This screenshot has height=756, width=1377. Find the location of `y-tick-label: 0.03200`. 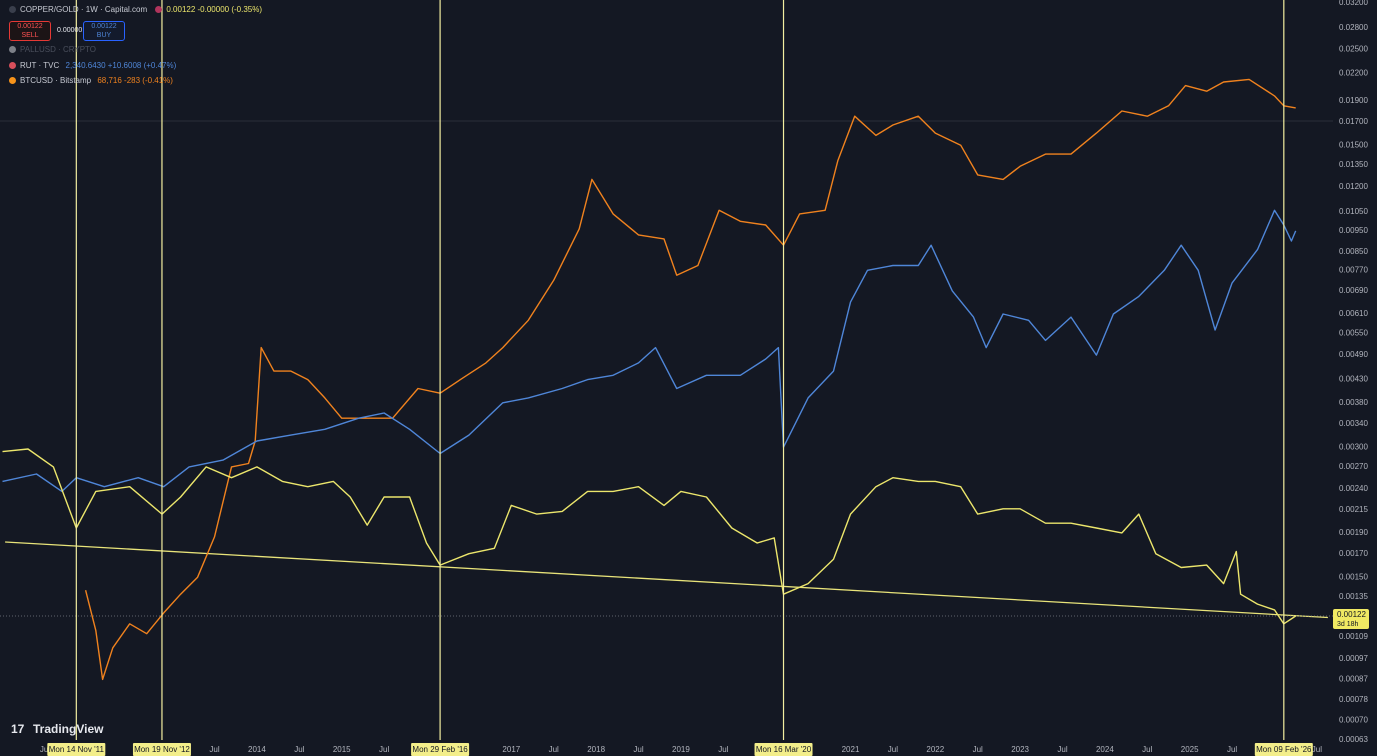

y-tick-label: 0.03200 is located at coordinates (1353, 3).